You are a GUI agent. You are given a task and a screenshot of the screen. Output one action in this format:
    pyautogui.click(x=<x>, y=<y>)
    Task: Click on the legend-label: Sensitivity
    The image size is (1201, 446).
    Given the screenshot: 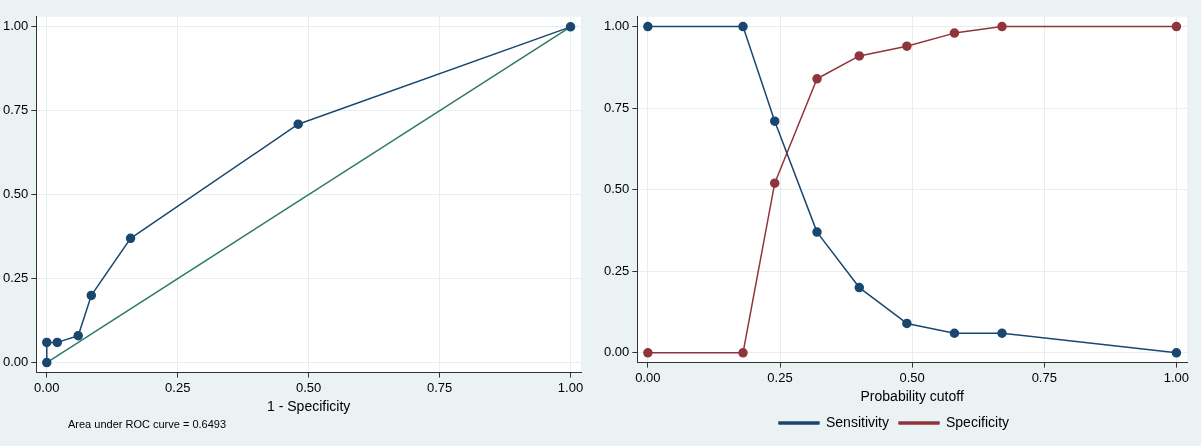 What is the action you would take?
    pyautogui.click(x=857, y=421)
    